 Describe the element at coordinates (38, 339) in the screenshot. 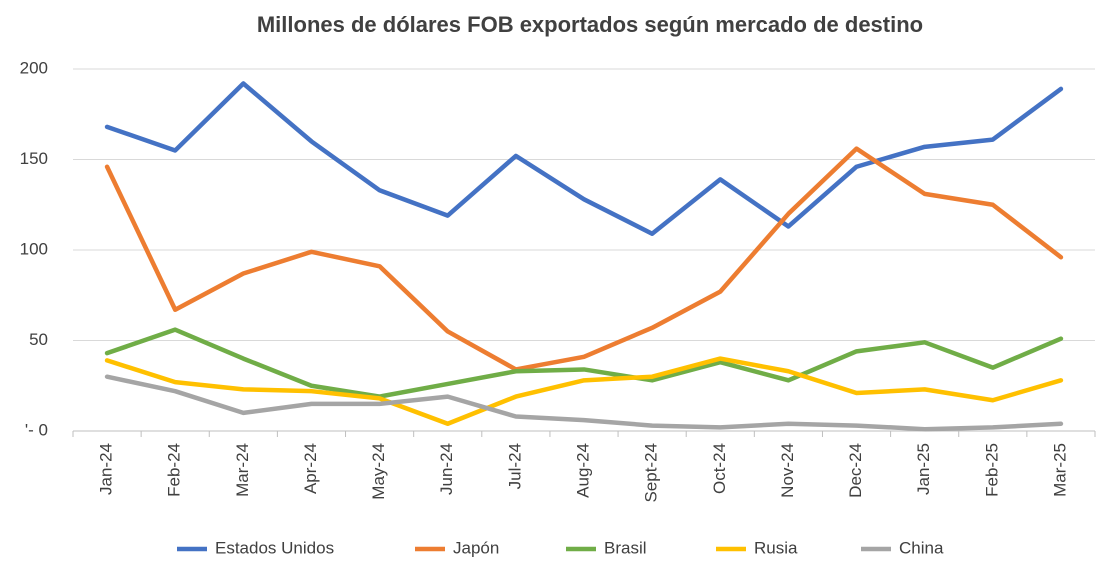

I see `y-tick-label: 50` at that location.